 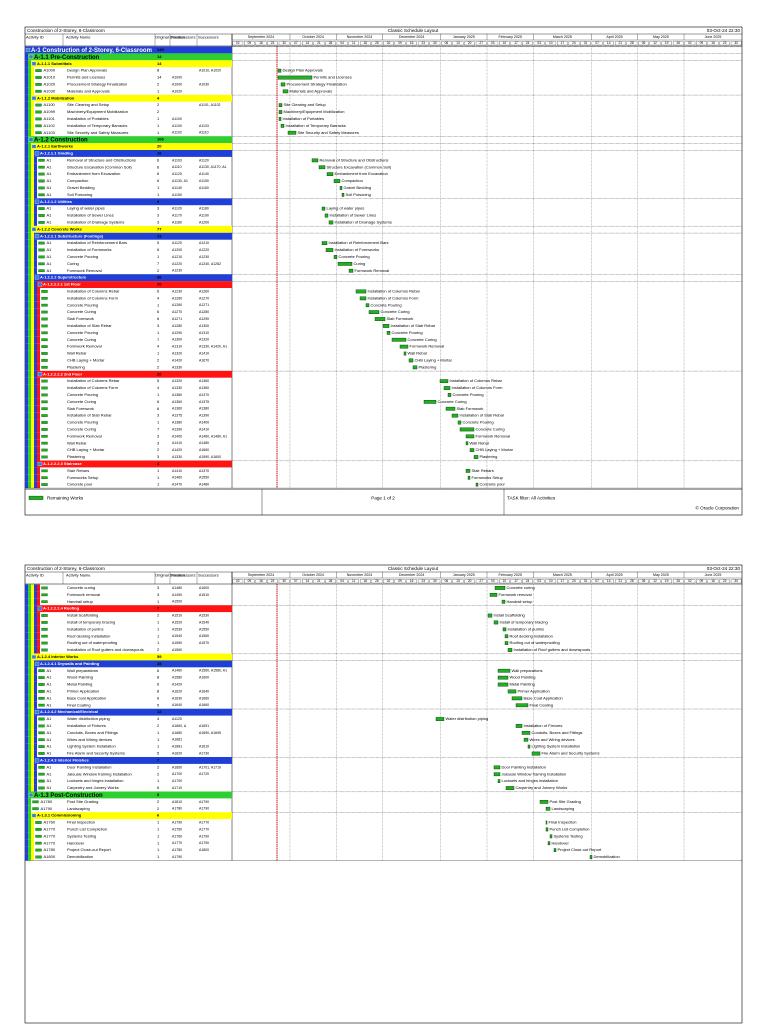 What do you see at coordinates (542, 787) in the screenshot?
I see `bar-label: Carpentry and Joinery Works` at bounding box center [542, 787].